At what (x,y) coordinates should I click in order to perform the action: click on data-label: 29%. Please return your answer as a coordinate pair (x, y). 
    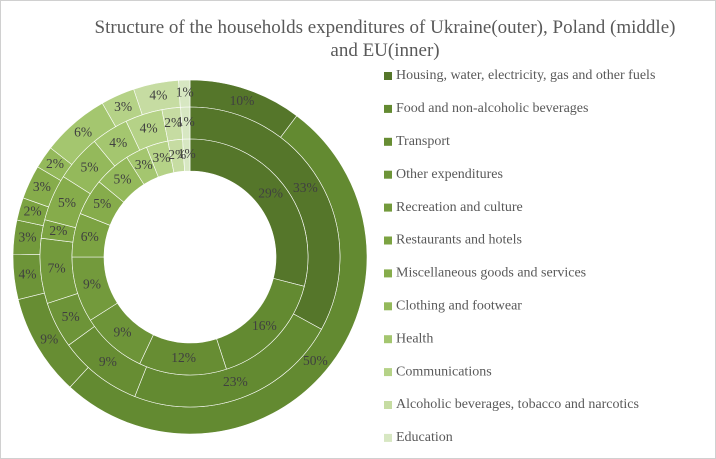
    Looking at the image, I should click on (270, 193).